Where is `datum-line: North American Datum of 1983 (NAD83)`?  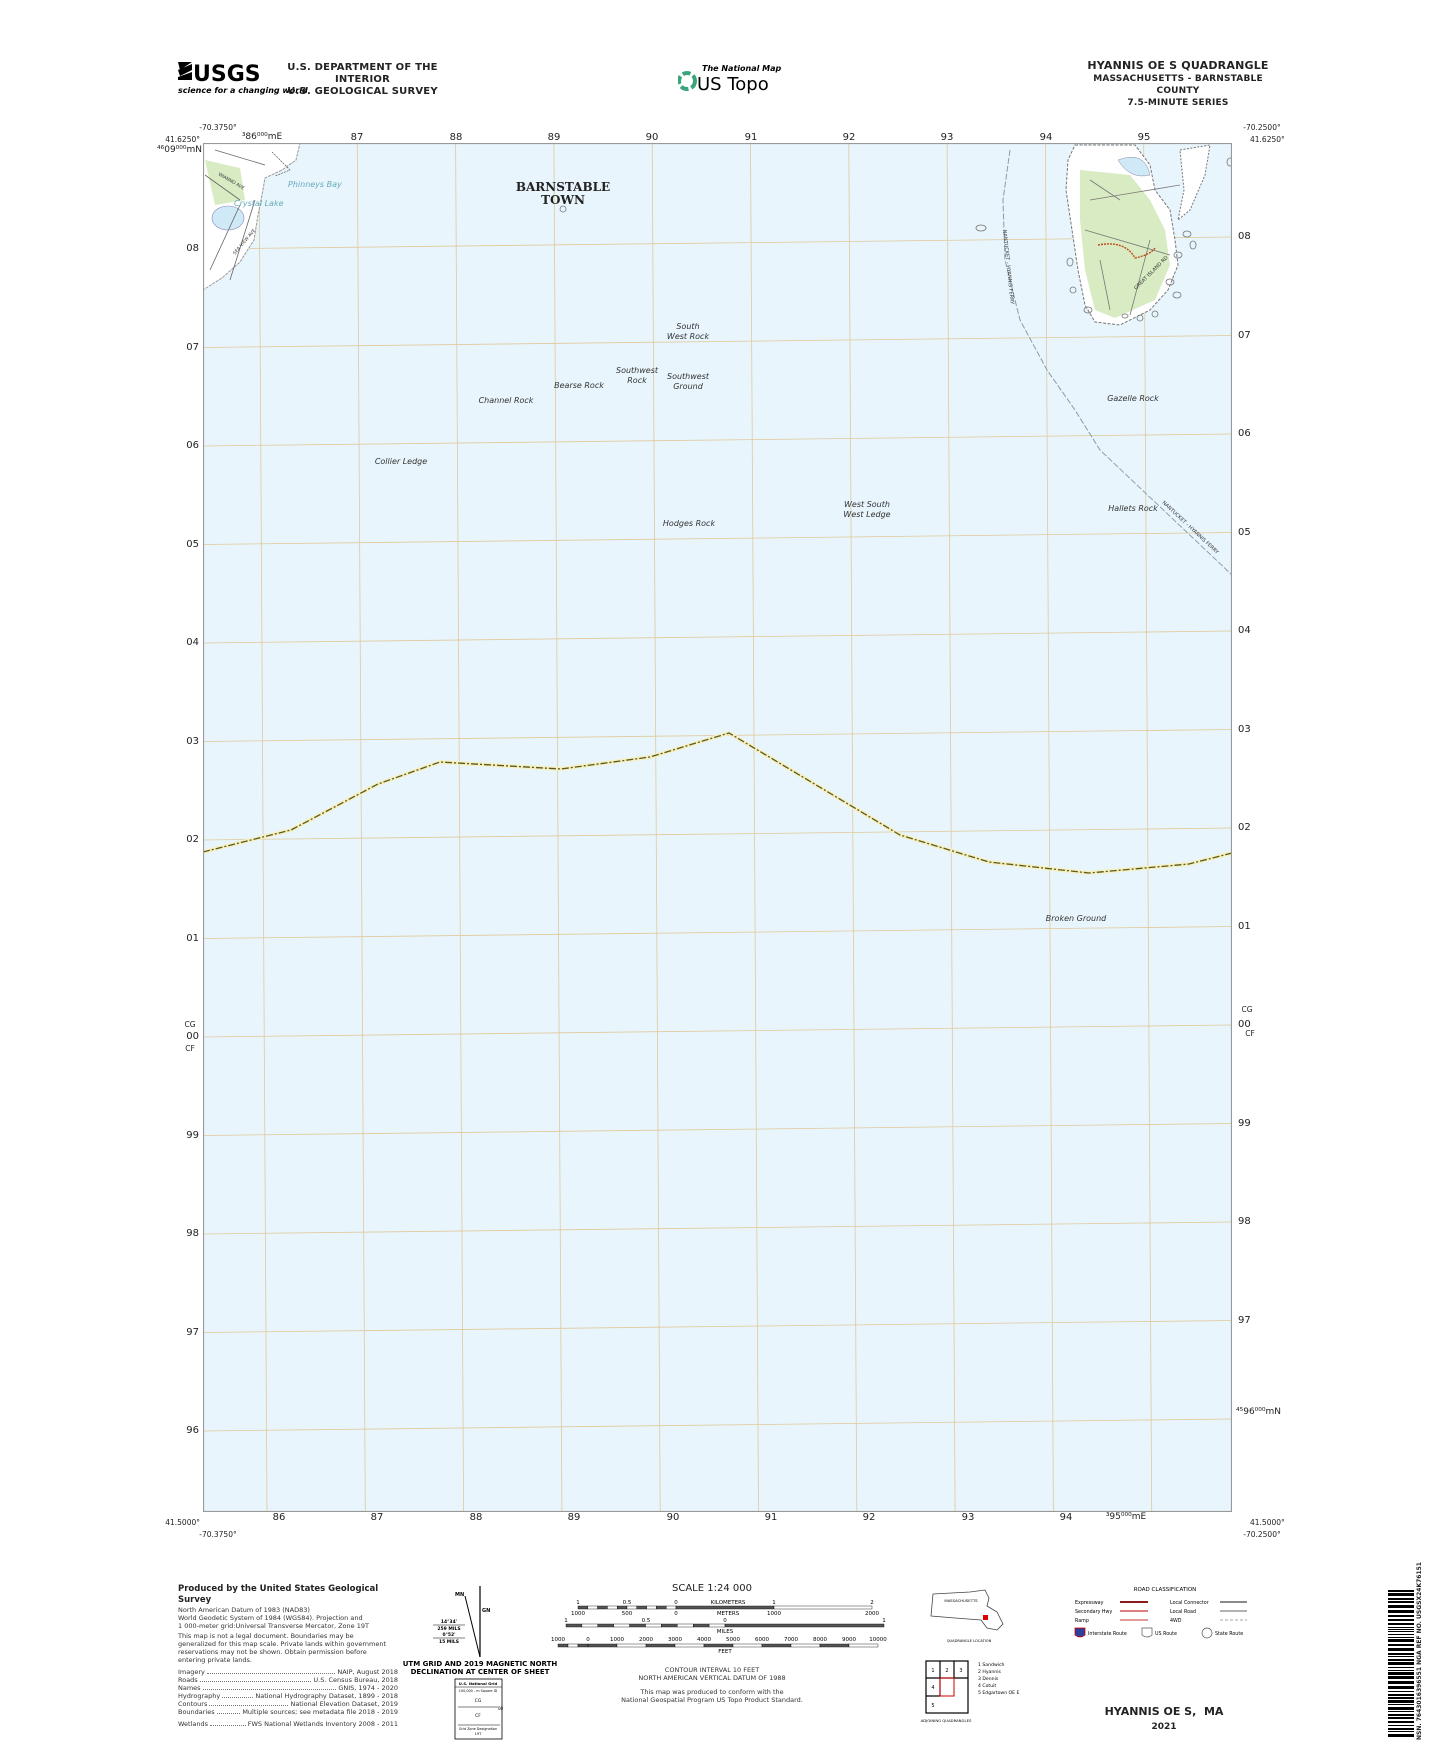 datum-line: North American Datum of 1983 (NAD83) is located at coordinates (244, 1610).